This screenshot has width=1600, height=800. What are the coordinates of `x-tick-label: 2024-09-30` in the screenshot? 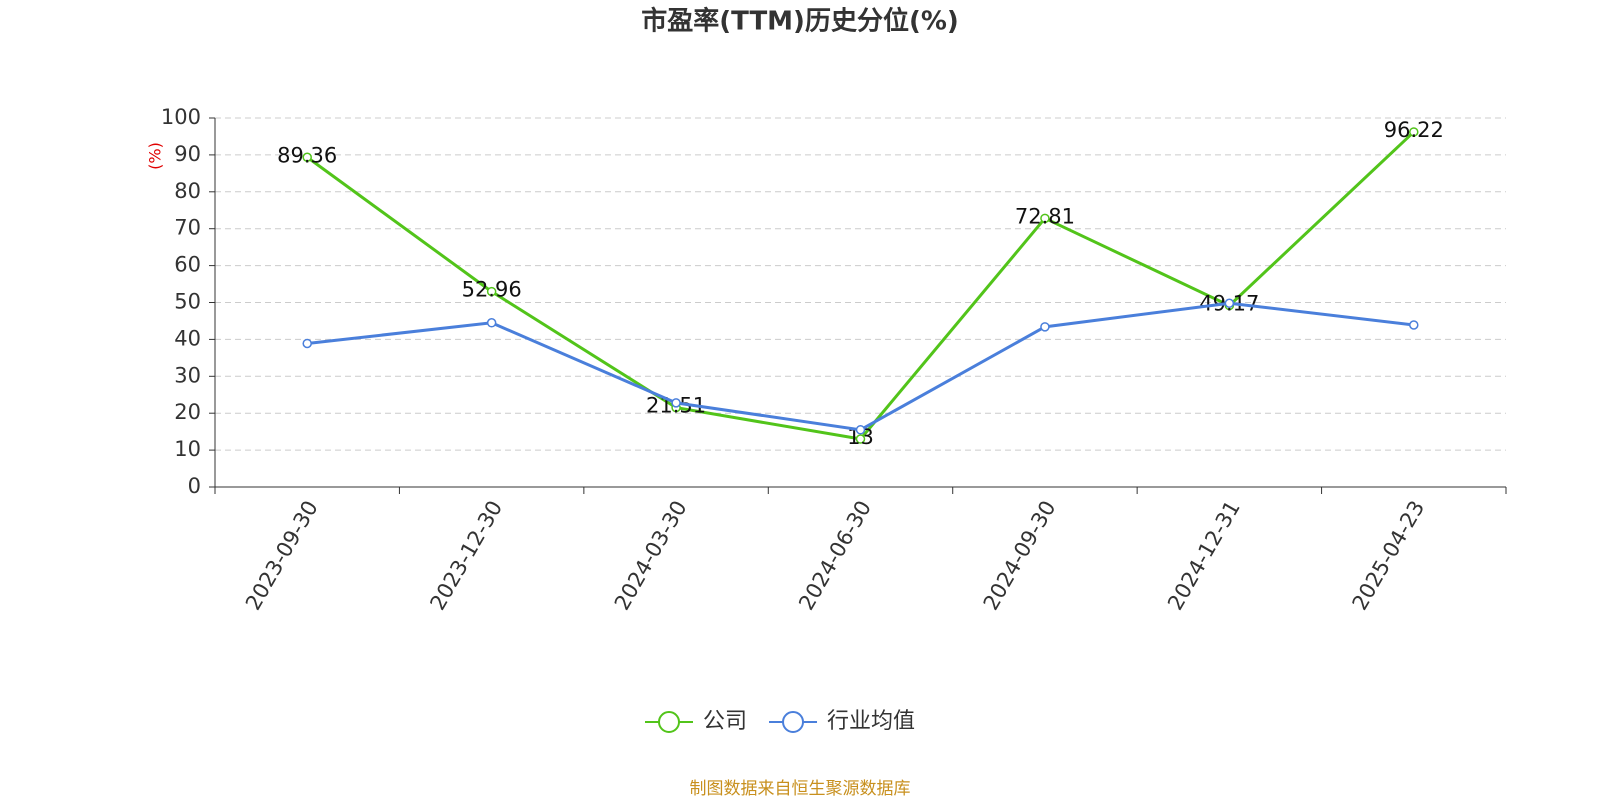 It's located at (1020, 556).